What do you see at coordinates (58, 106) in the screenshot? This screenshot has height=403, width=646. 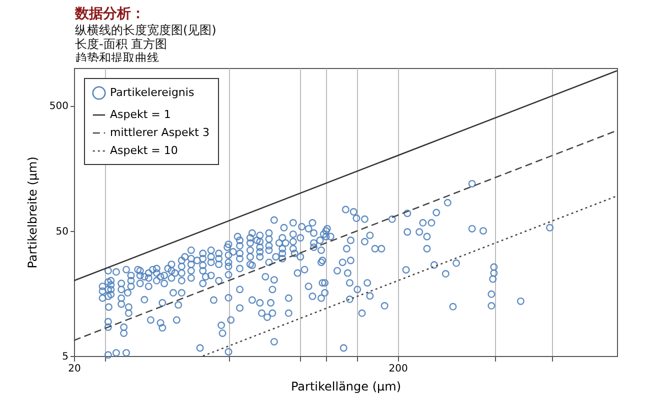 I see `y-tick-label: 500` at bounding box center [58, 106].